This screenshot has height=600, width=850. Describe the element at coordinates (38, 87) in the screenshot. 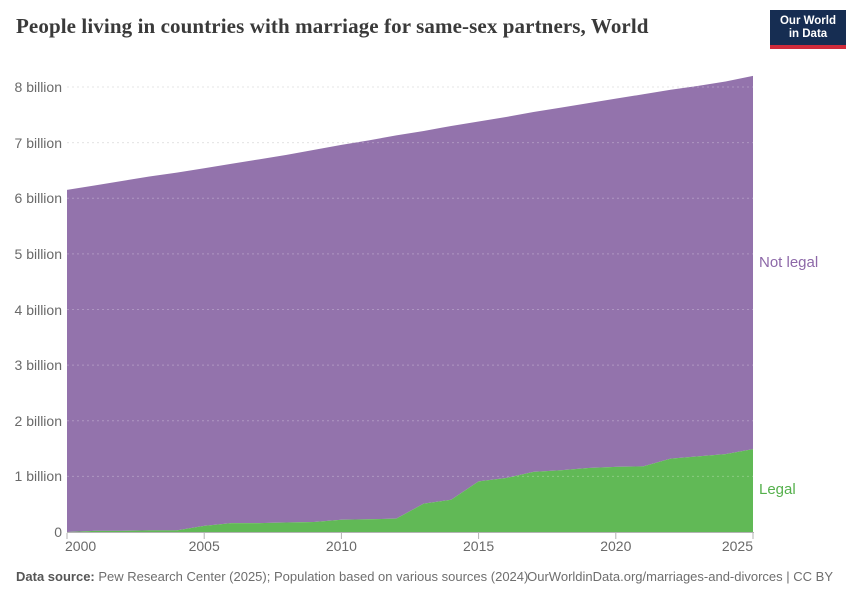

I see `y-tick-label: 8 billion` at that location.